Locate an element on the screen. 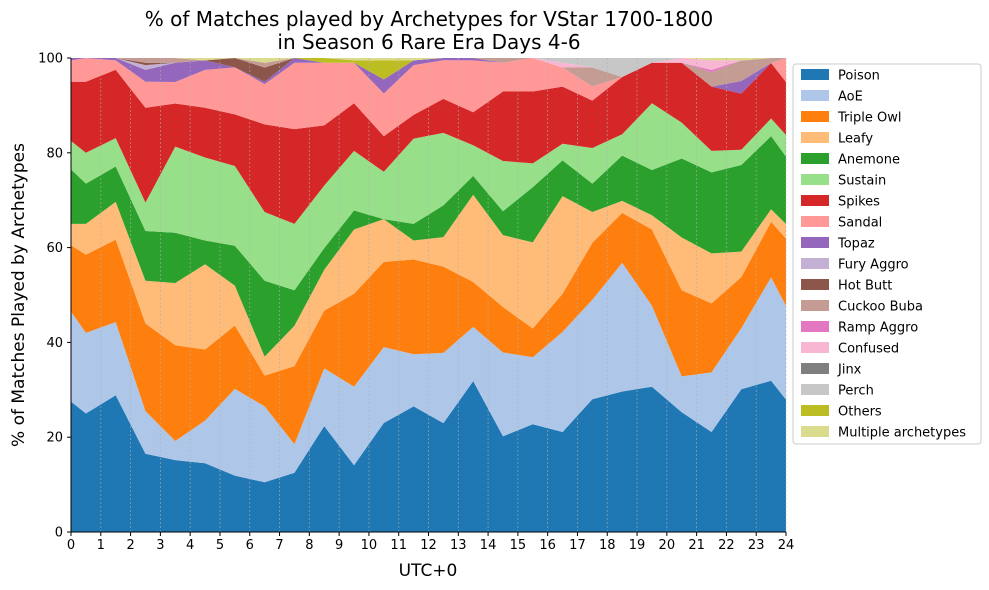  x-tick-label: 3 is located at coordinates (160, 545).